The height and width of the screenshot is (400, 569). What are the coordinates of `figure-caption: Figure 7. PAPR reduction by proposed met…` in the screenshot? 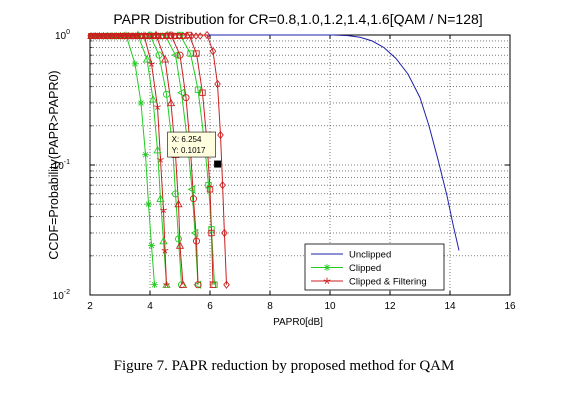 It's located at (284, 366).